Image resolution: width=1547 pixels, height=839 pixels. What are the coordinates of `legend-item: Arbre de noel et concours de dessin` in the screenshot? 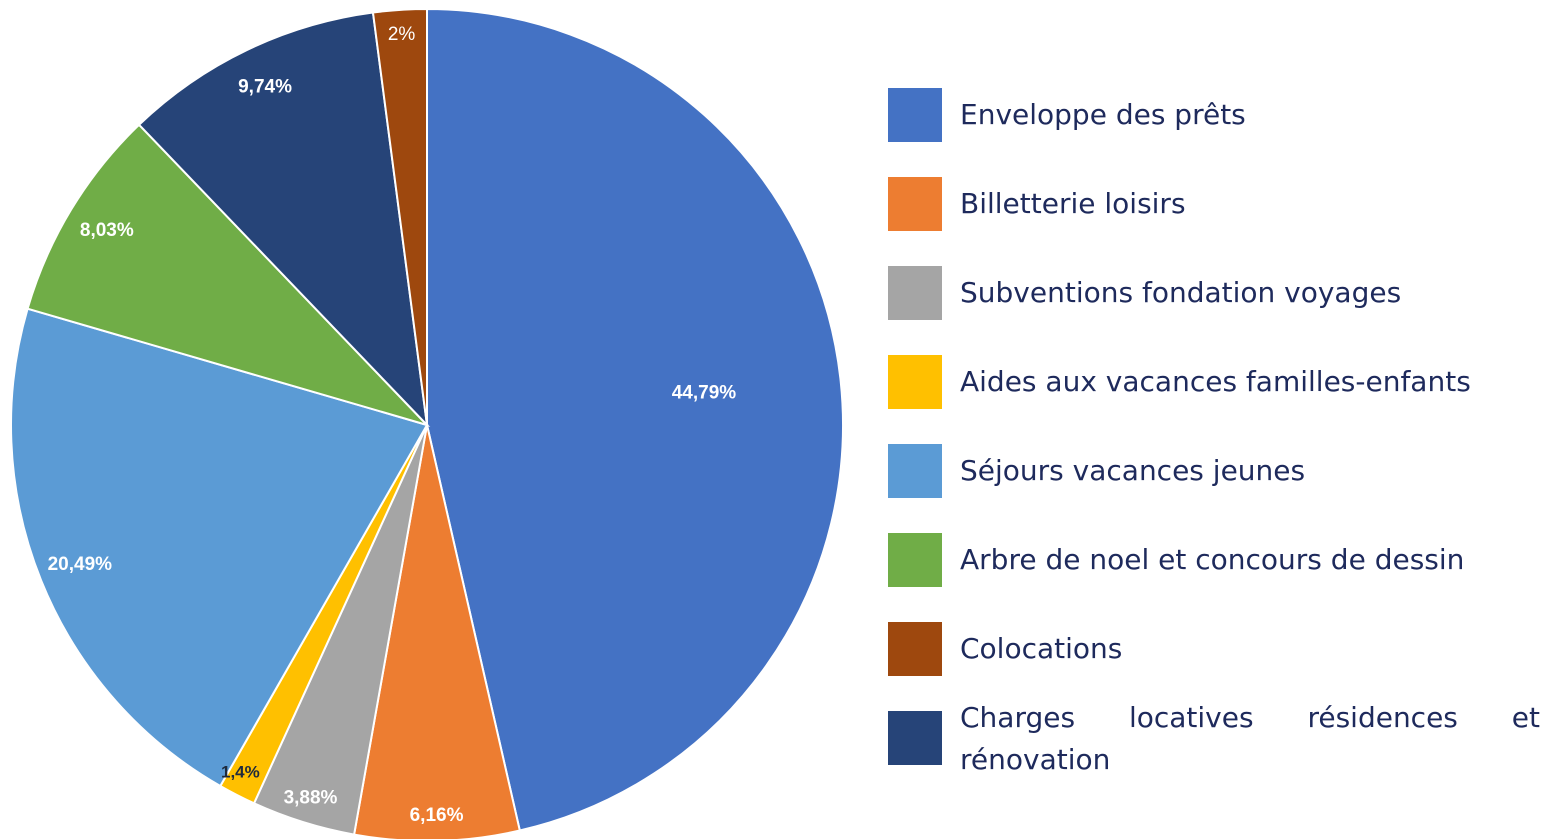 It's located at (1214, 560).